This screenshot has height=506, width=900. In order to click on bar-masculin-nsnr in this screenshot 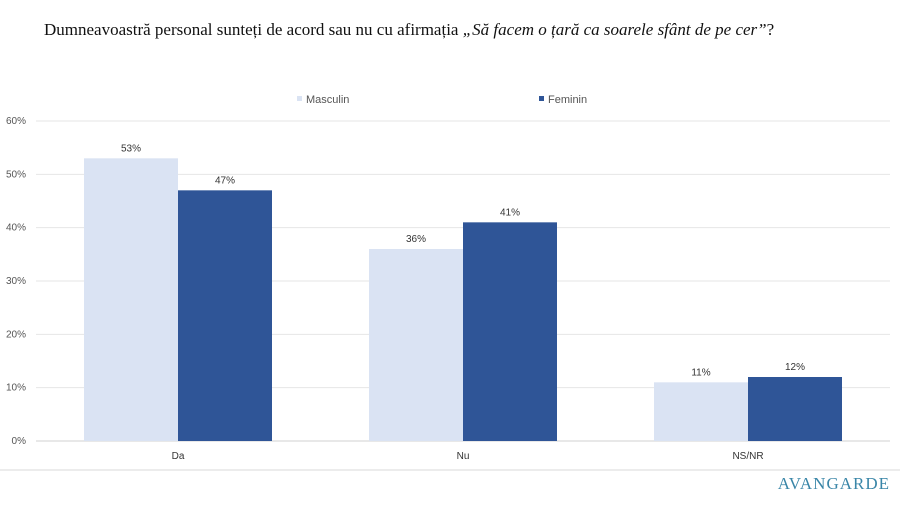, I will do `click(701, 411)`.